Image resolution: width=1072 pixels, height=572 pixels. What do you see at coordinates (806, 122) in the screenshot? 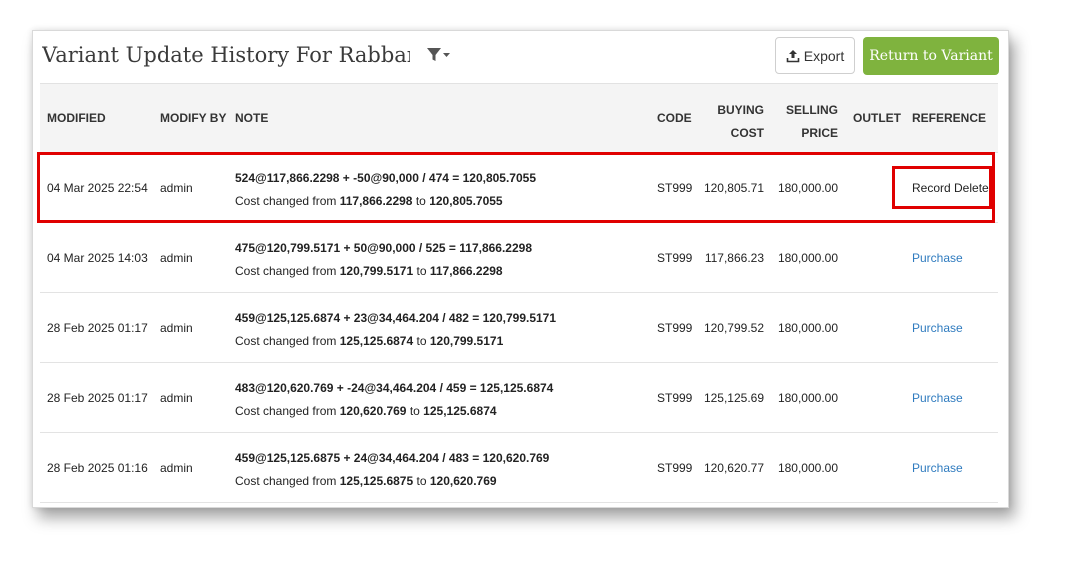
I see `col-selling-price: SELLING PRICE` at bounding box center [806, 122].